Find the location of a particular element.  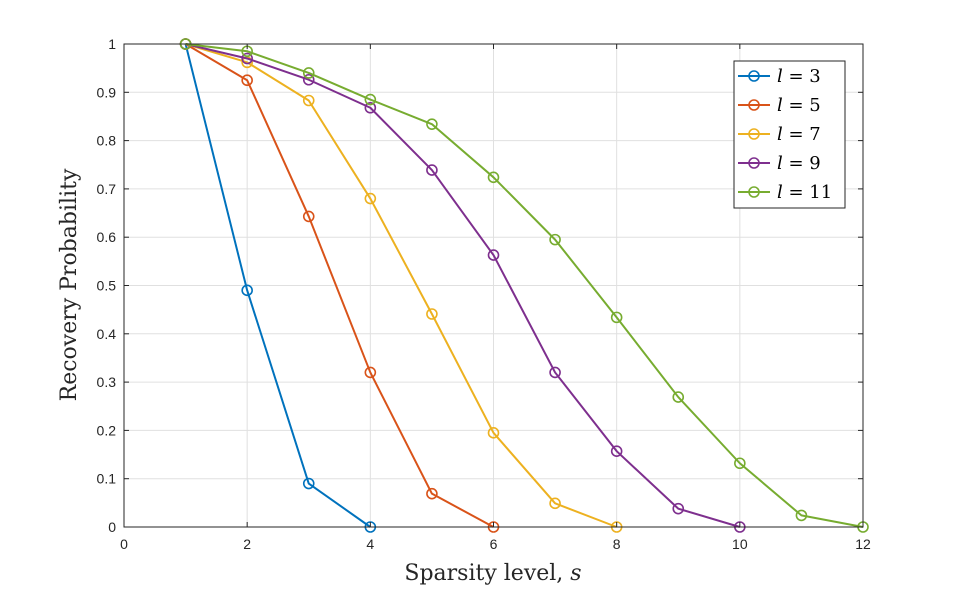

x-tick-label: 12 is located at coordinates (863, 544).